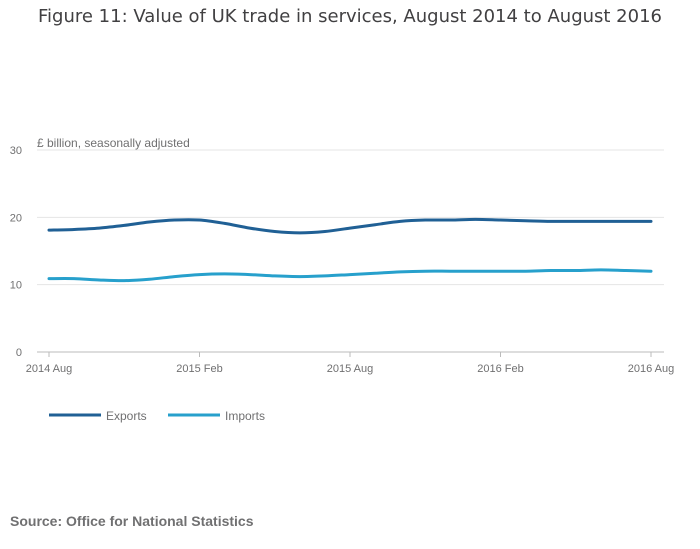  I want to click on legend-label-exports: Exports, so click(126, 416).